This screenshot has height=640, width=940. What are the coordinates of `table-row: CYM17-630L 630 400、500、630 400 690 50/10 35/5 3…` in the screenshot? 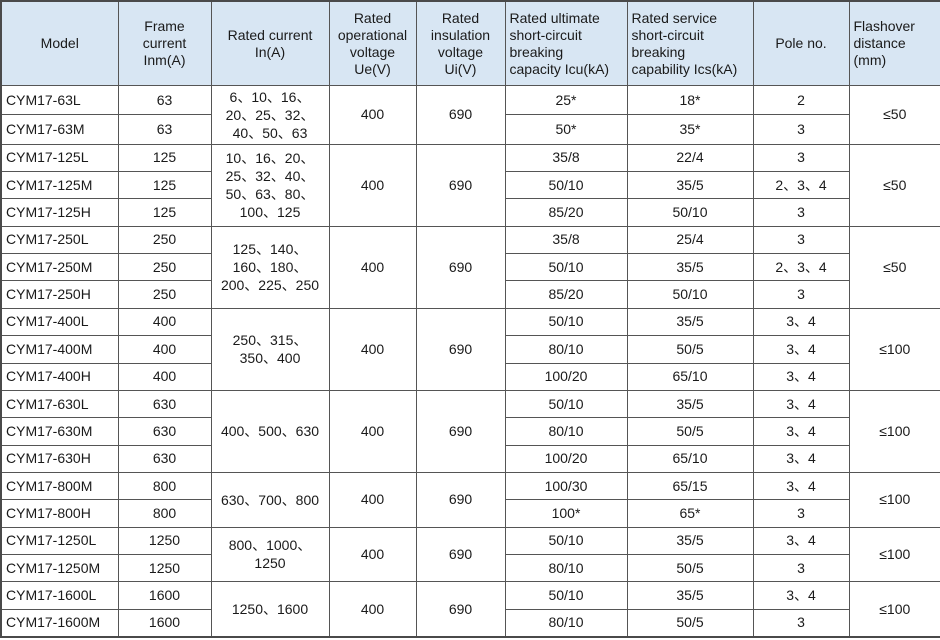 It's located at (470, 431).